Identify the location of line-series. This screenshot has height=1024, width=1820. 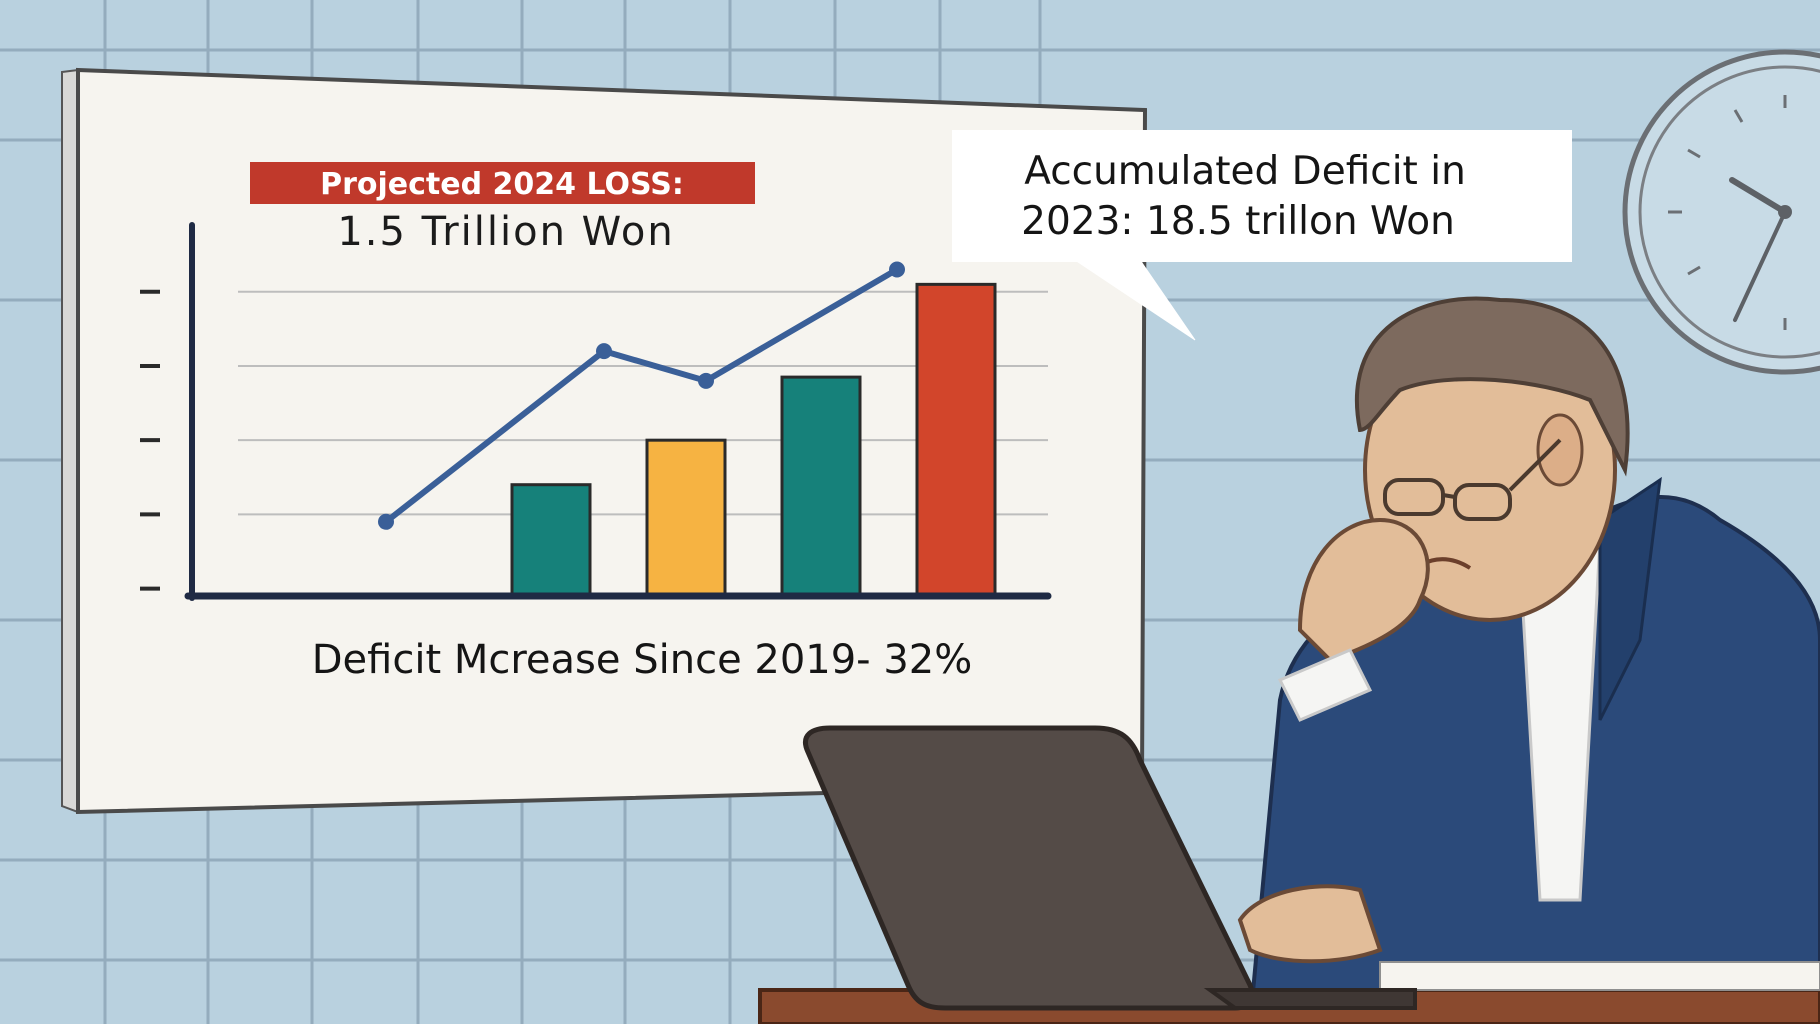
(641, 395).